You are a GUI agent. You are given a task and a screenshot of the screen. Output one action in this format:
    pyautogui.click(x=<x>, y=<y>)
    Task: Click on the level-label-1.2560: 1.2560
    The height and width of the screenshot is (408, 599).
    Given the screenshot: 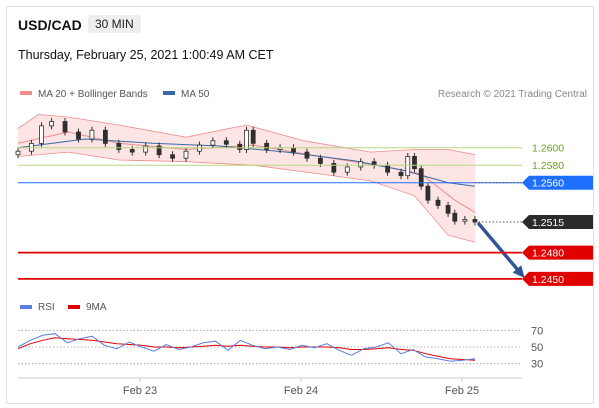 What is the action you would take?
    pyautogui.click(x=548, y=184)
    